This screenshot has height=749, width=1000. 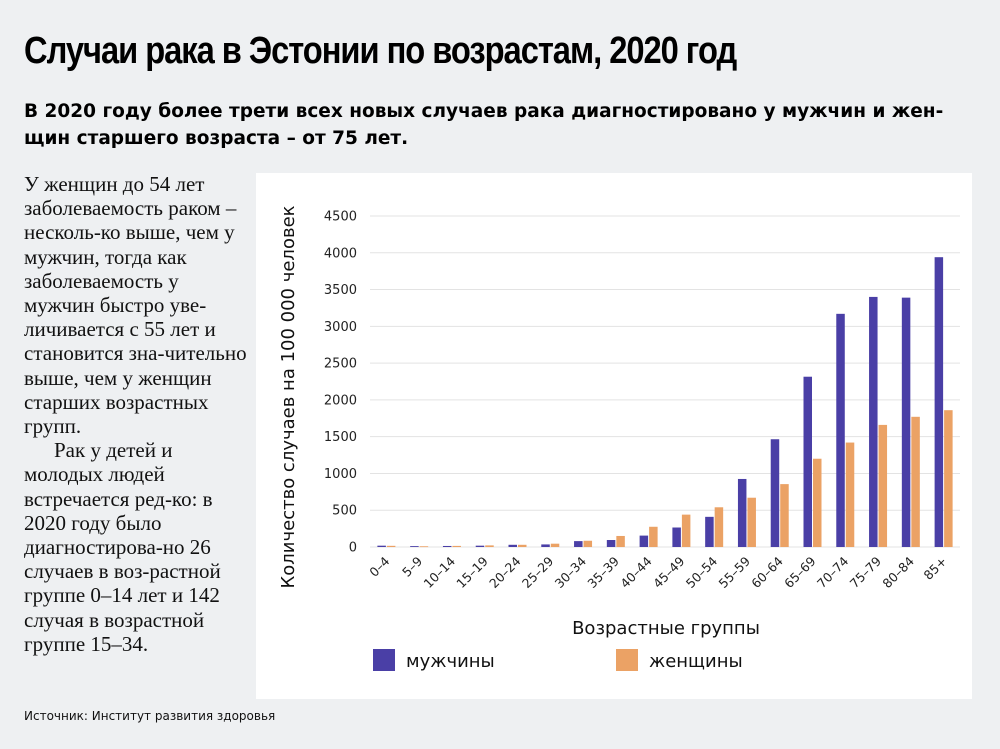 I want to click on y-tick-label: 2500, so click(x=340, y=364).